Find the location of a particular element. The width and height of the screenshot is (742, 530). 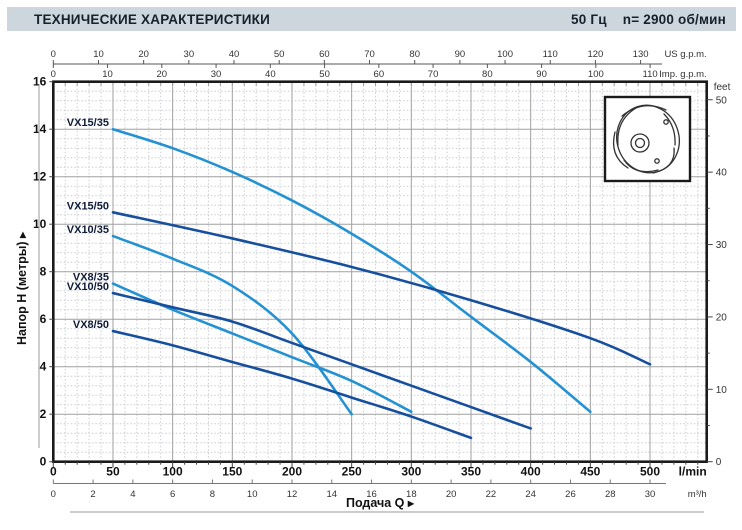

usgpm-tick-label: 80 is located at coordinates (414, 54).